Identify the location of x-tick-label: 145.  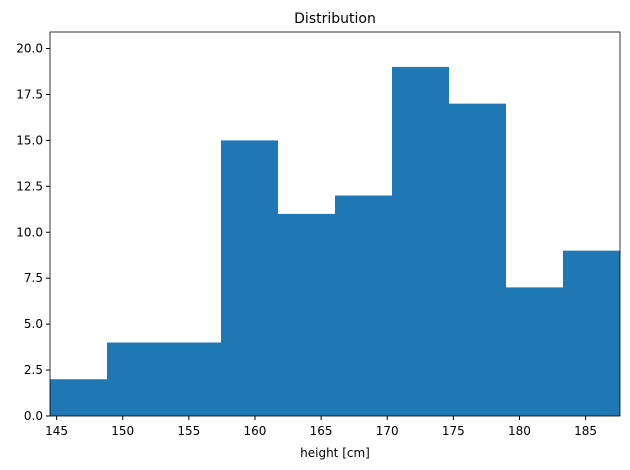
(56, 431).